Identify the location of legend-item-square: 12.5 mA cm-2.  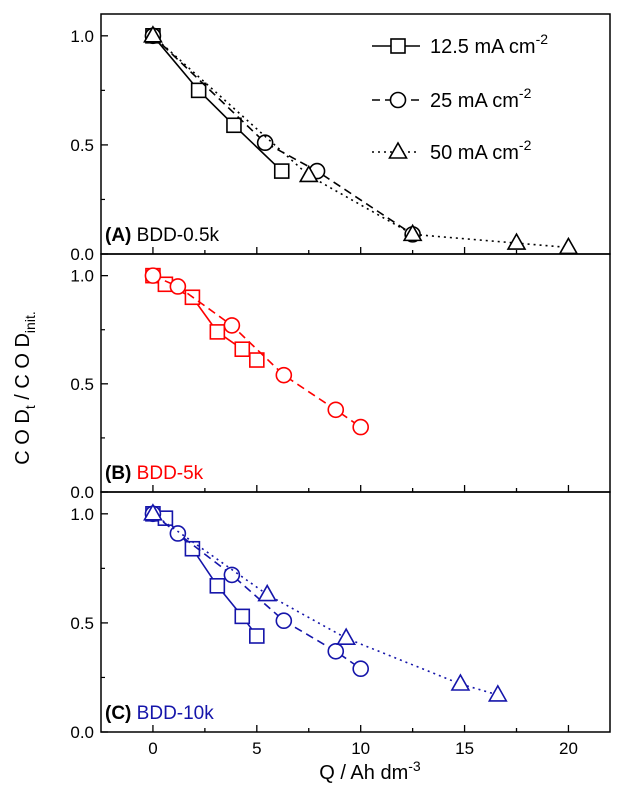
(460, 44).